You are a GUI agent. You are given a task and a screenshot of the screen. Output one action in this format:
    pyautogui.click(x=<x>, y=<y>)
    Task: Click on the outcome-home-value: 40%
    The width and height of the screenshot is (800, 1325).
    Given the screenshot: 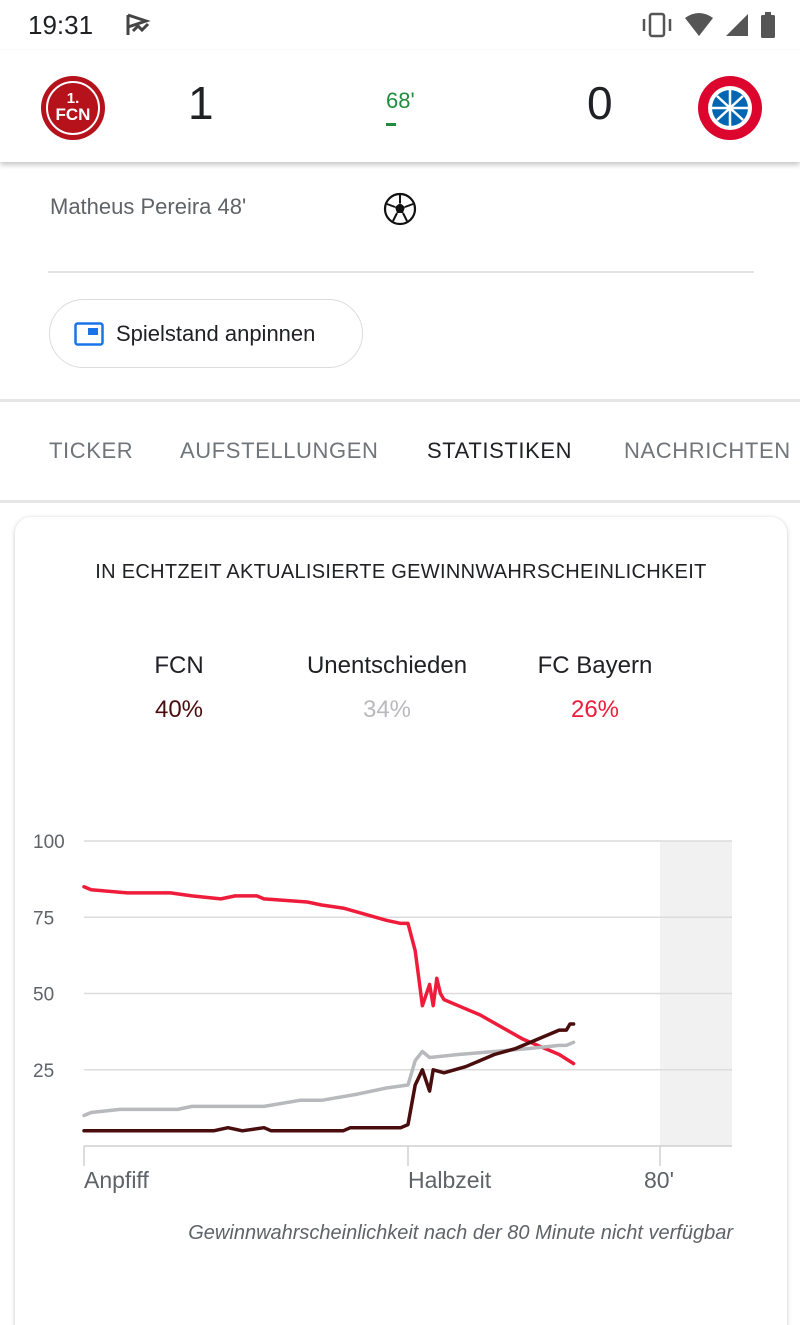 What is the action you would take?
    pyautogui.click(x=179, y=709)
    